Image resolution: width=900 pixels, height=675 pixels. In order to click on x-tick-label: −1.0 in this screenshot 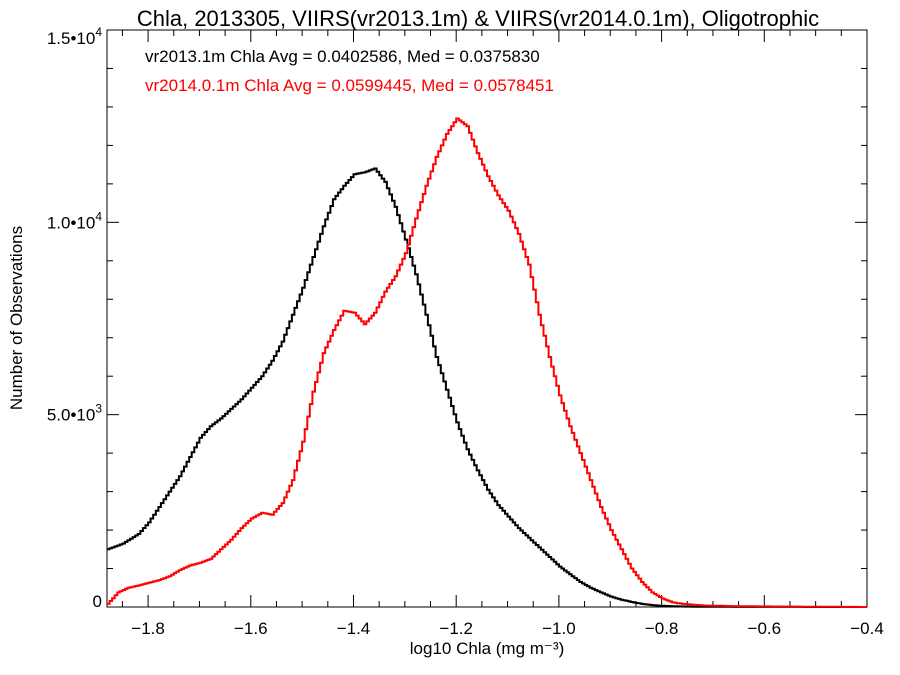, I will do `click(559, 628)`.